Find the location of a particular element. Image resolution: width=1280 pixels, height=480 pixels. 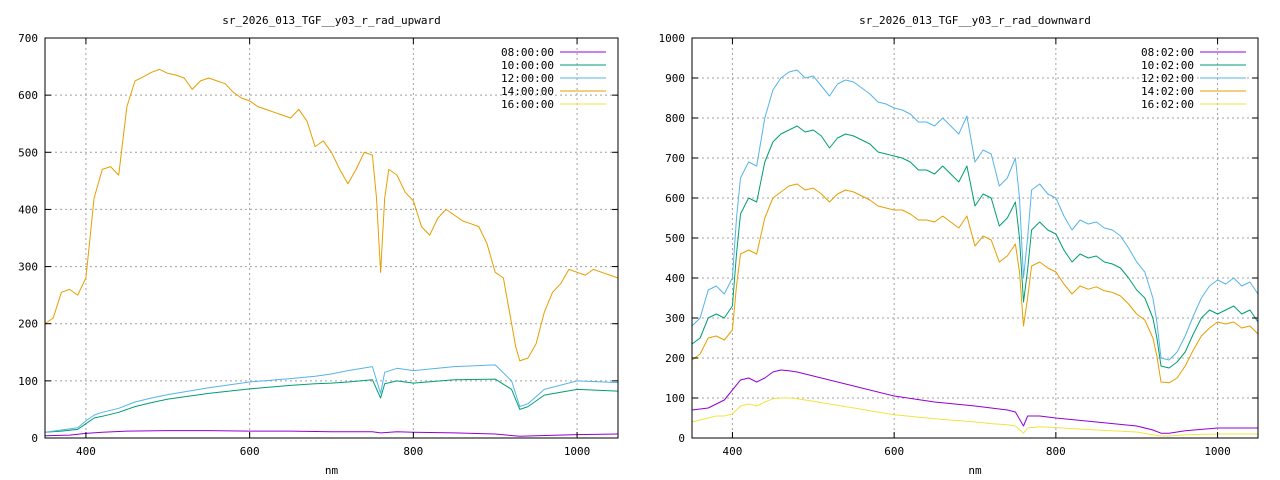

y-tick-label: 800 is located at coordinates (675, 118).